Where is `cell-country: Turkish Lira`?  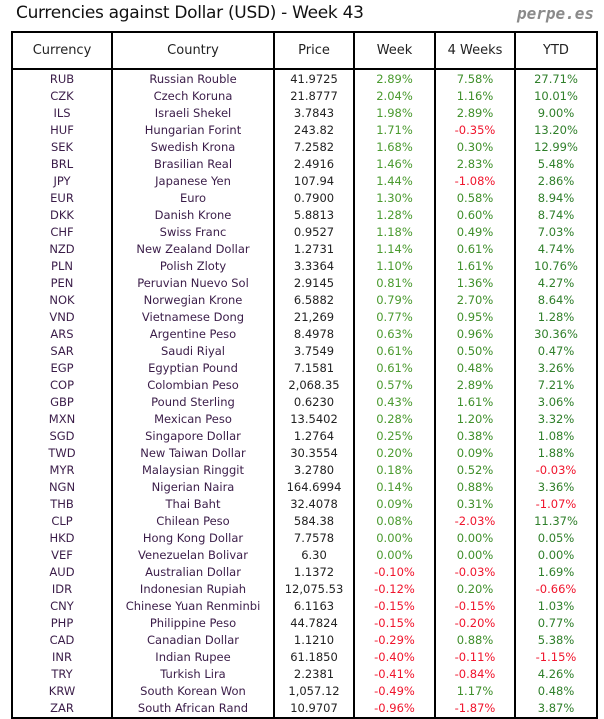
cell-country: Turkish Lira is located at coordinates (193, 674).